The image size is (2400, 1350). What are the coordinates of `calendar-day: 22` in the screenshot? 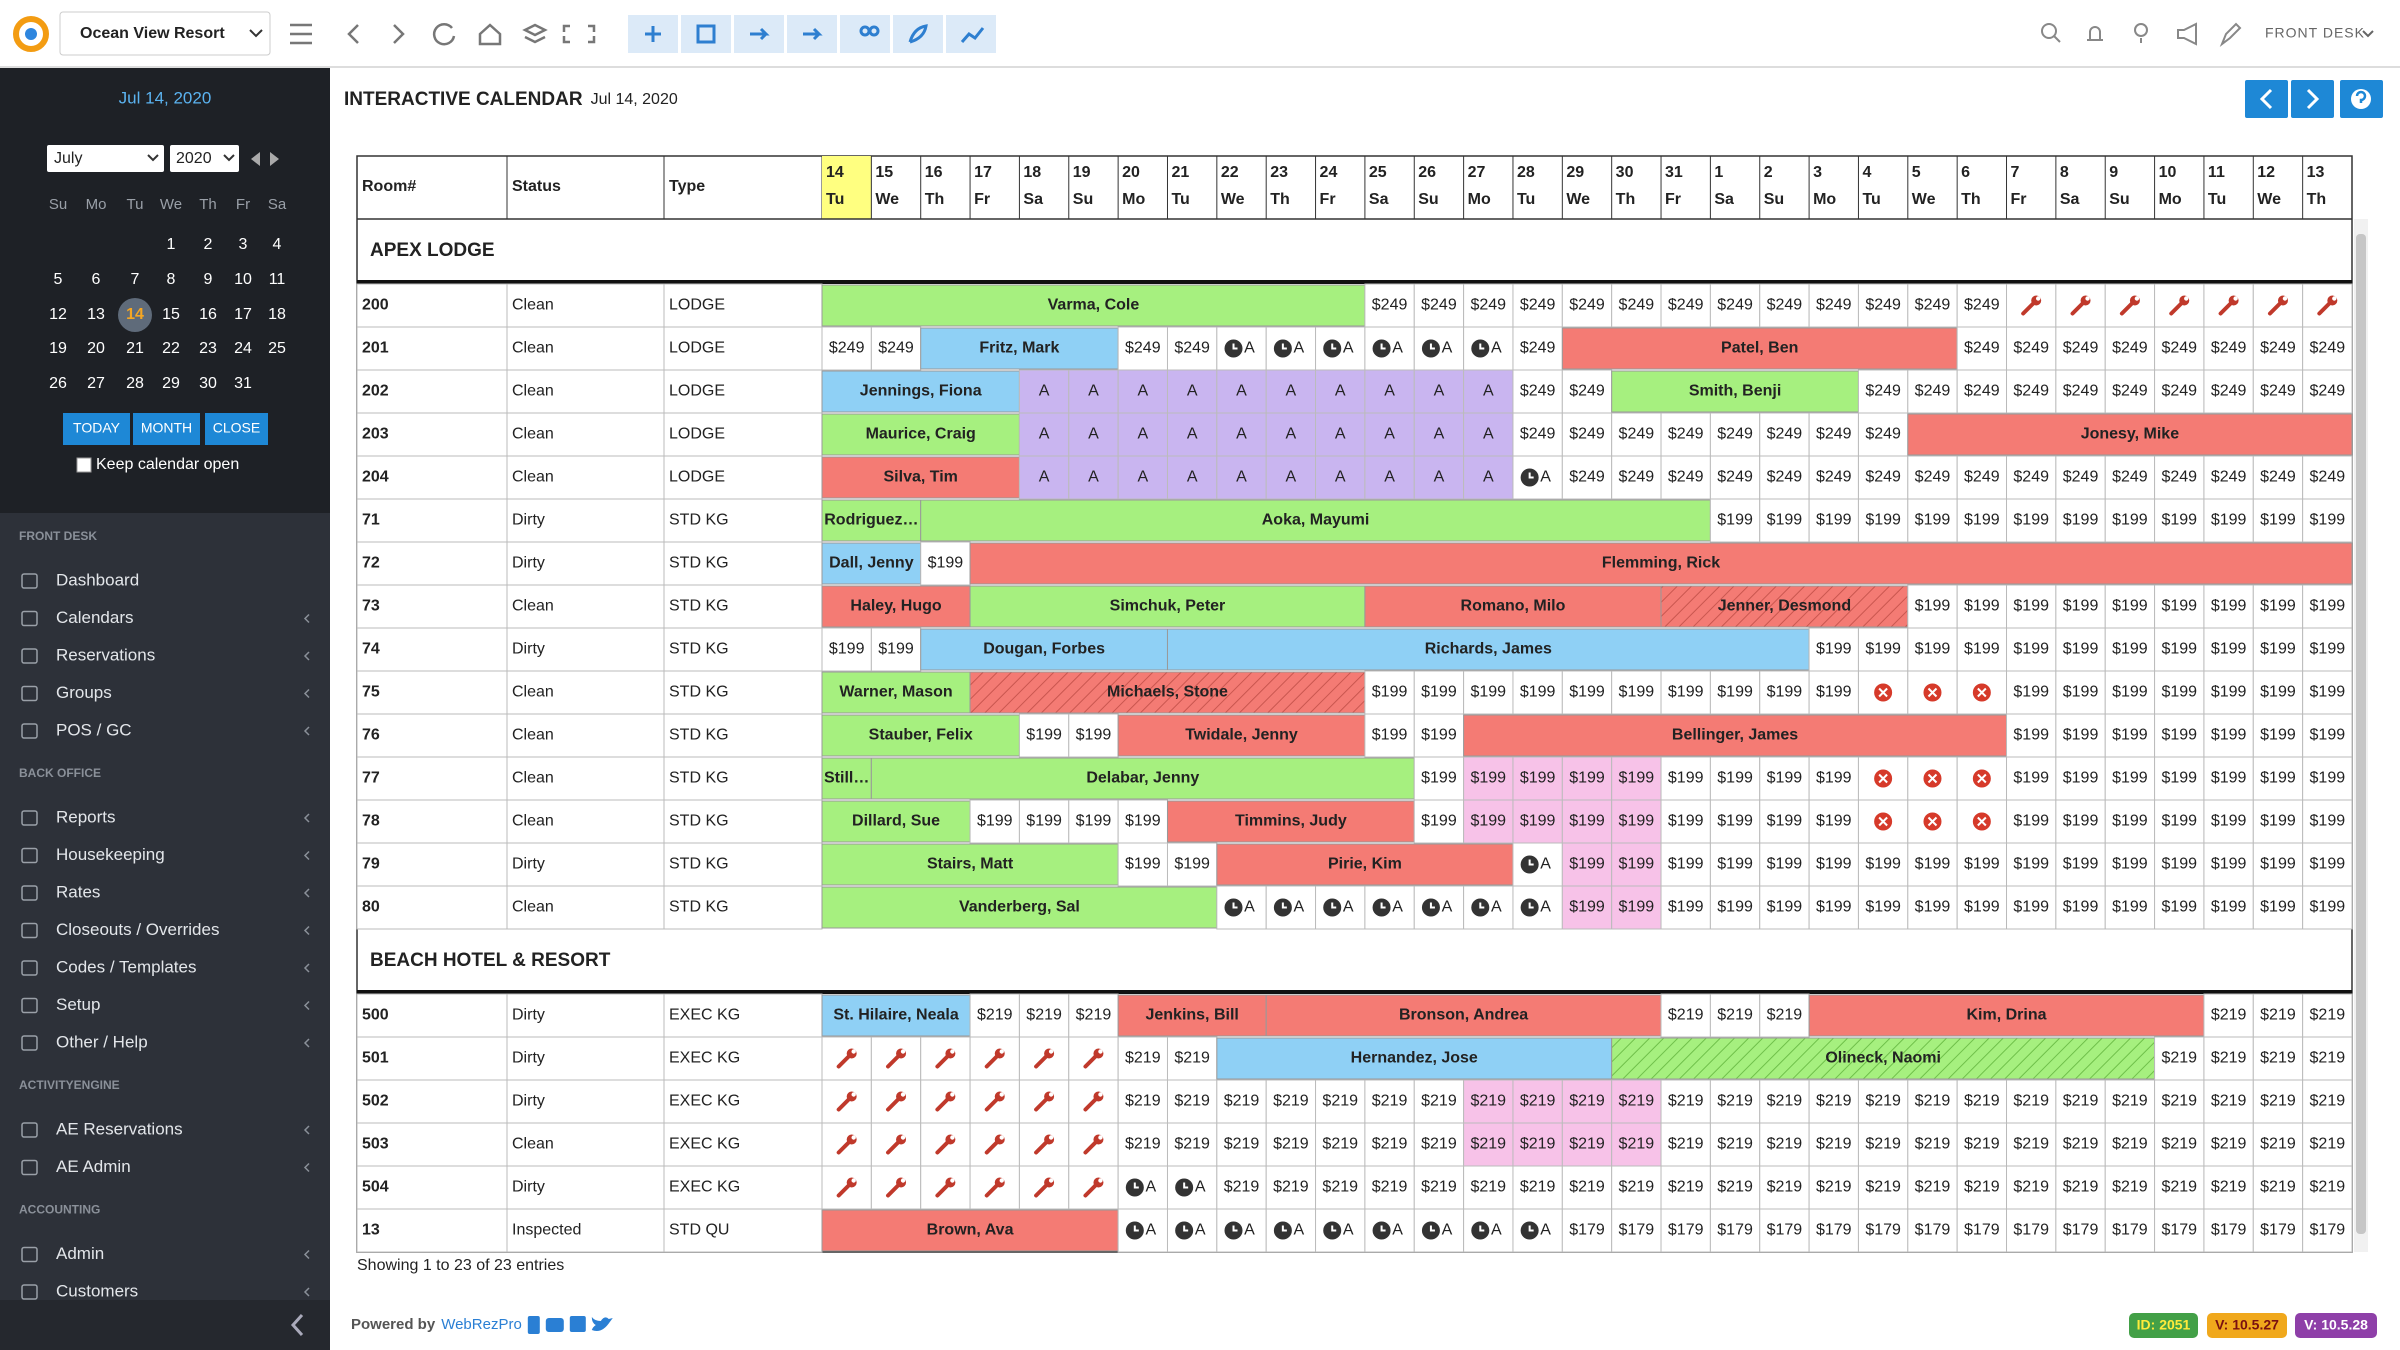 It's located at (171, 348).